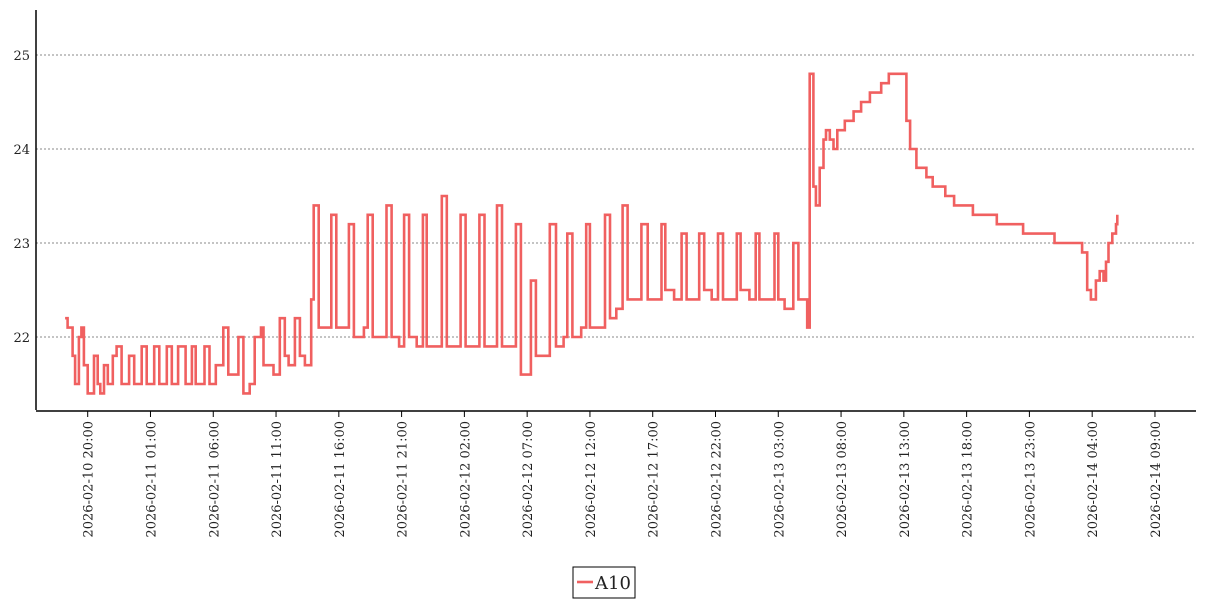 Image resolution: width=1207 pixels, height=600 pixels. Describe the element at coordinates (21, 197) in the screenshot. I see `y-tick-labels: 22 23 24 25` at that location.